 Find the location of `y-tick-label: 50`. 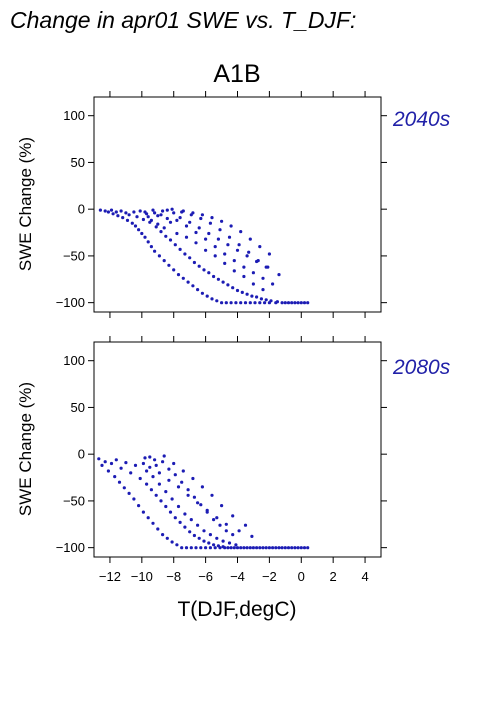

y-tick-label: 50 is located at coordinates (78, 407).